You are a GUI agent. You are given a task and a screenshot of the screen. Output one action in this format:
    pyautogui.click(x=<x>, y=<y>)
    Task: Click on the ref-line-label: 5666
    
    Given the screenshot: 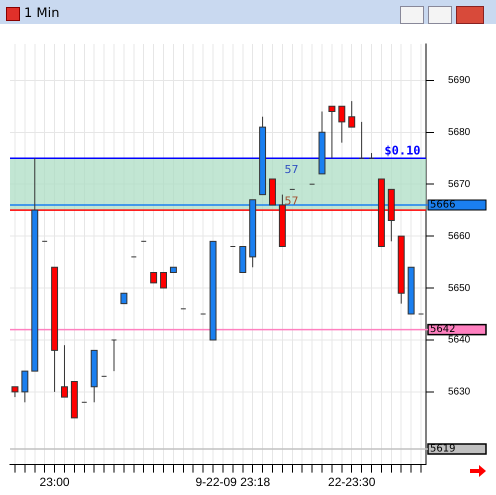 What is the action you would take?
    pyautogui.click(x=443, y=205)
    